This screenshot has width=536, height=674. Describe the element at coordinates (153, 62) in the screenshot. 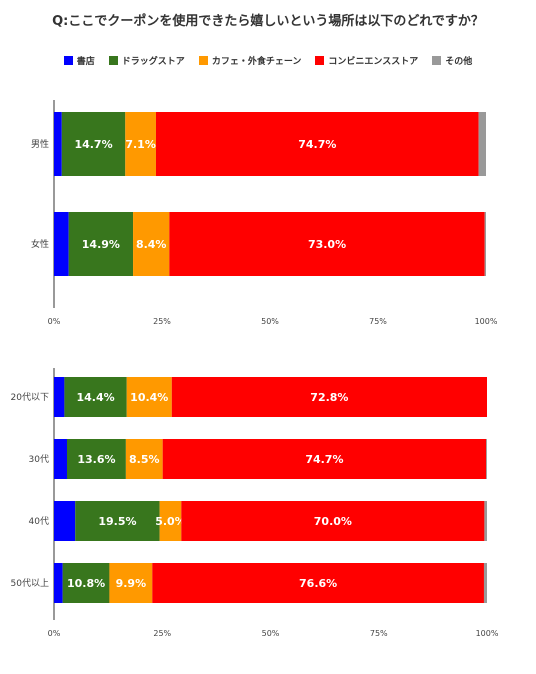

I see `legend-label: ドラッグストア` at that location.